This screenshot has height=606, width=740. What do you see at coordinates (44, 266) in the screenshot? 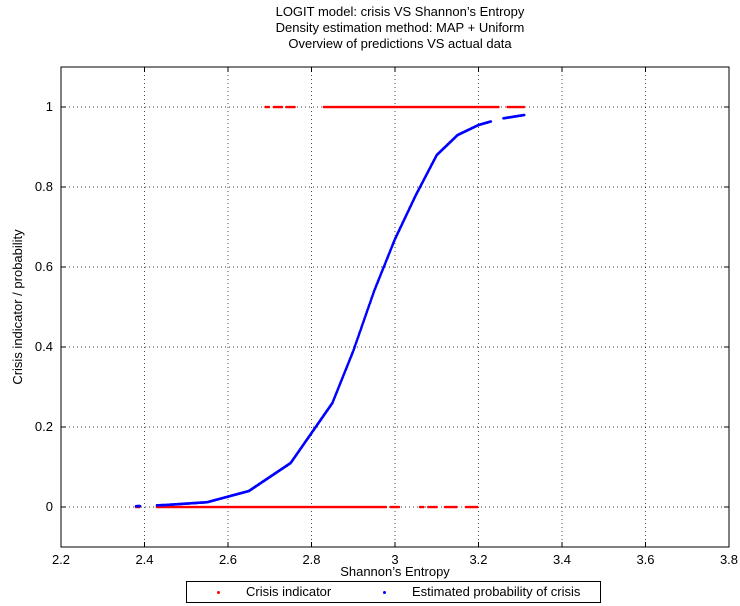
I see `y-tick-label: 0.6` at bounding box center [44, 266].